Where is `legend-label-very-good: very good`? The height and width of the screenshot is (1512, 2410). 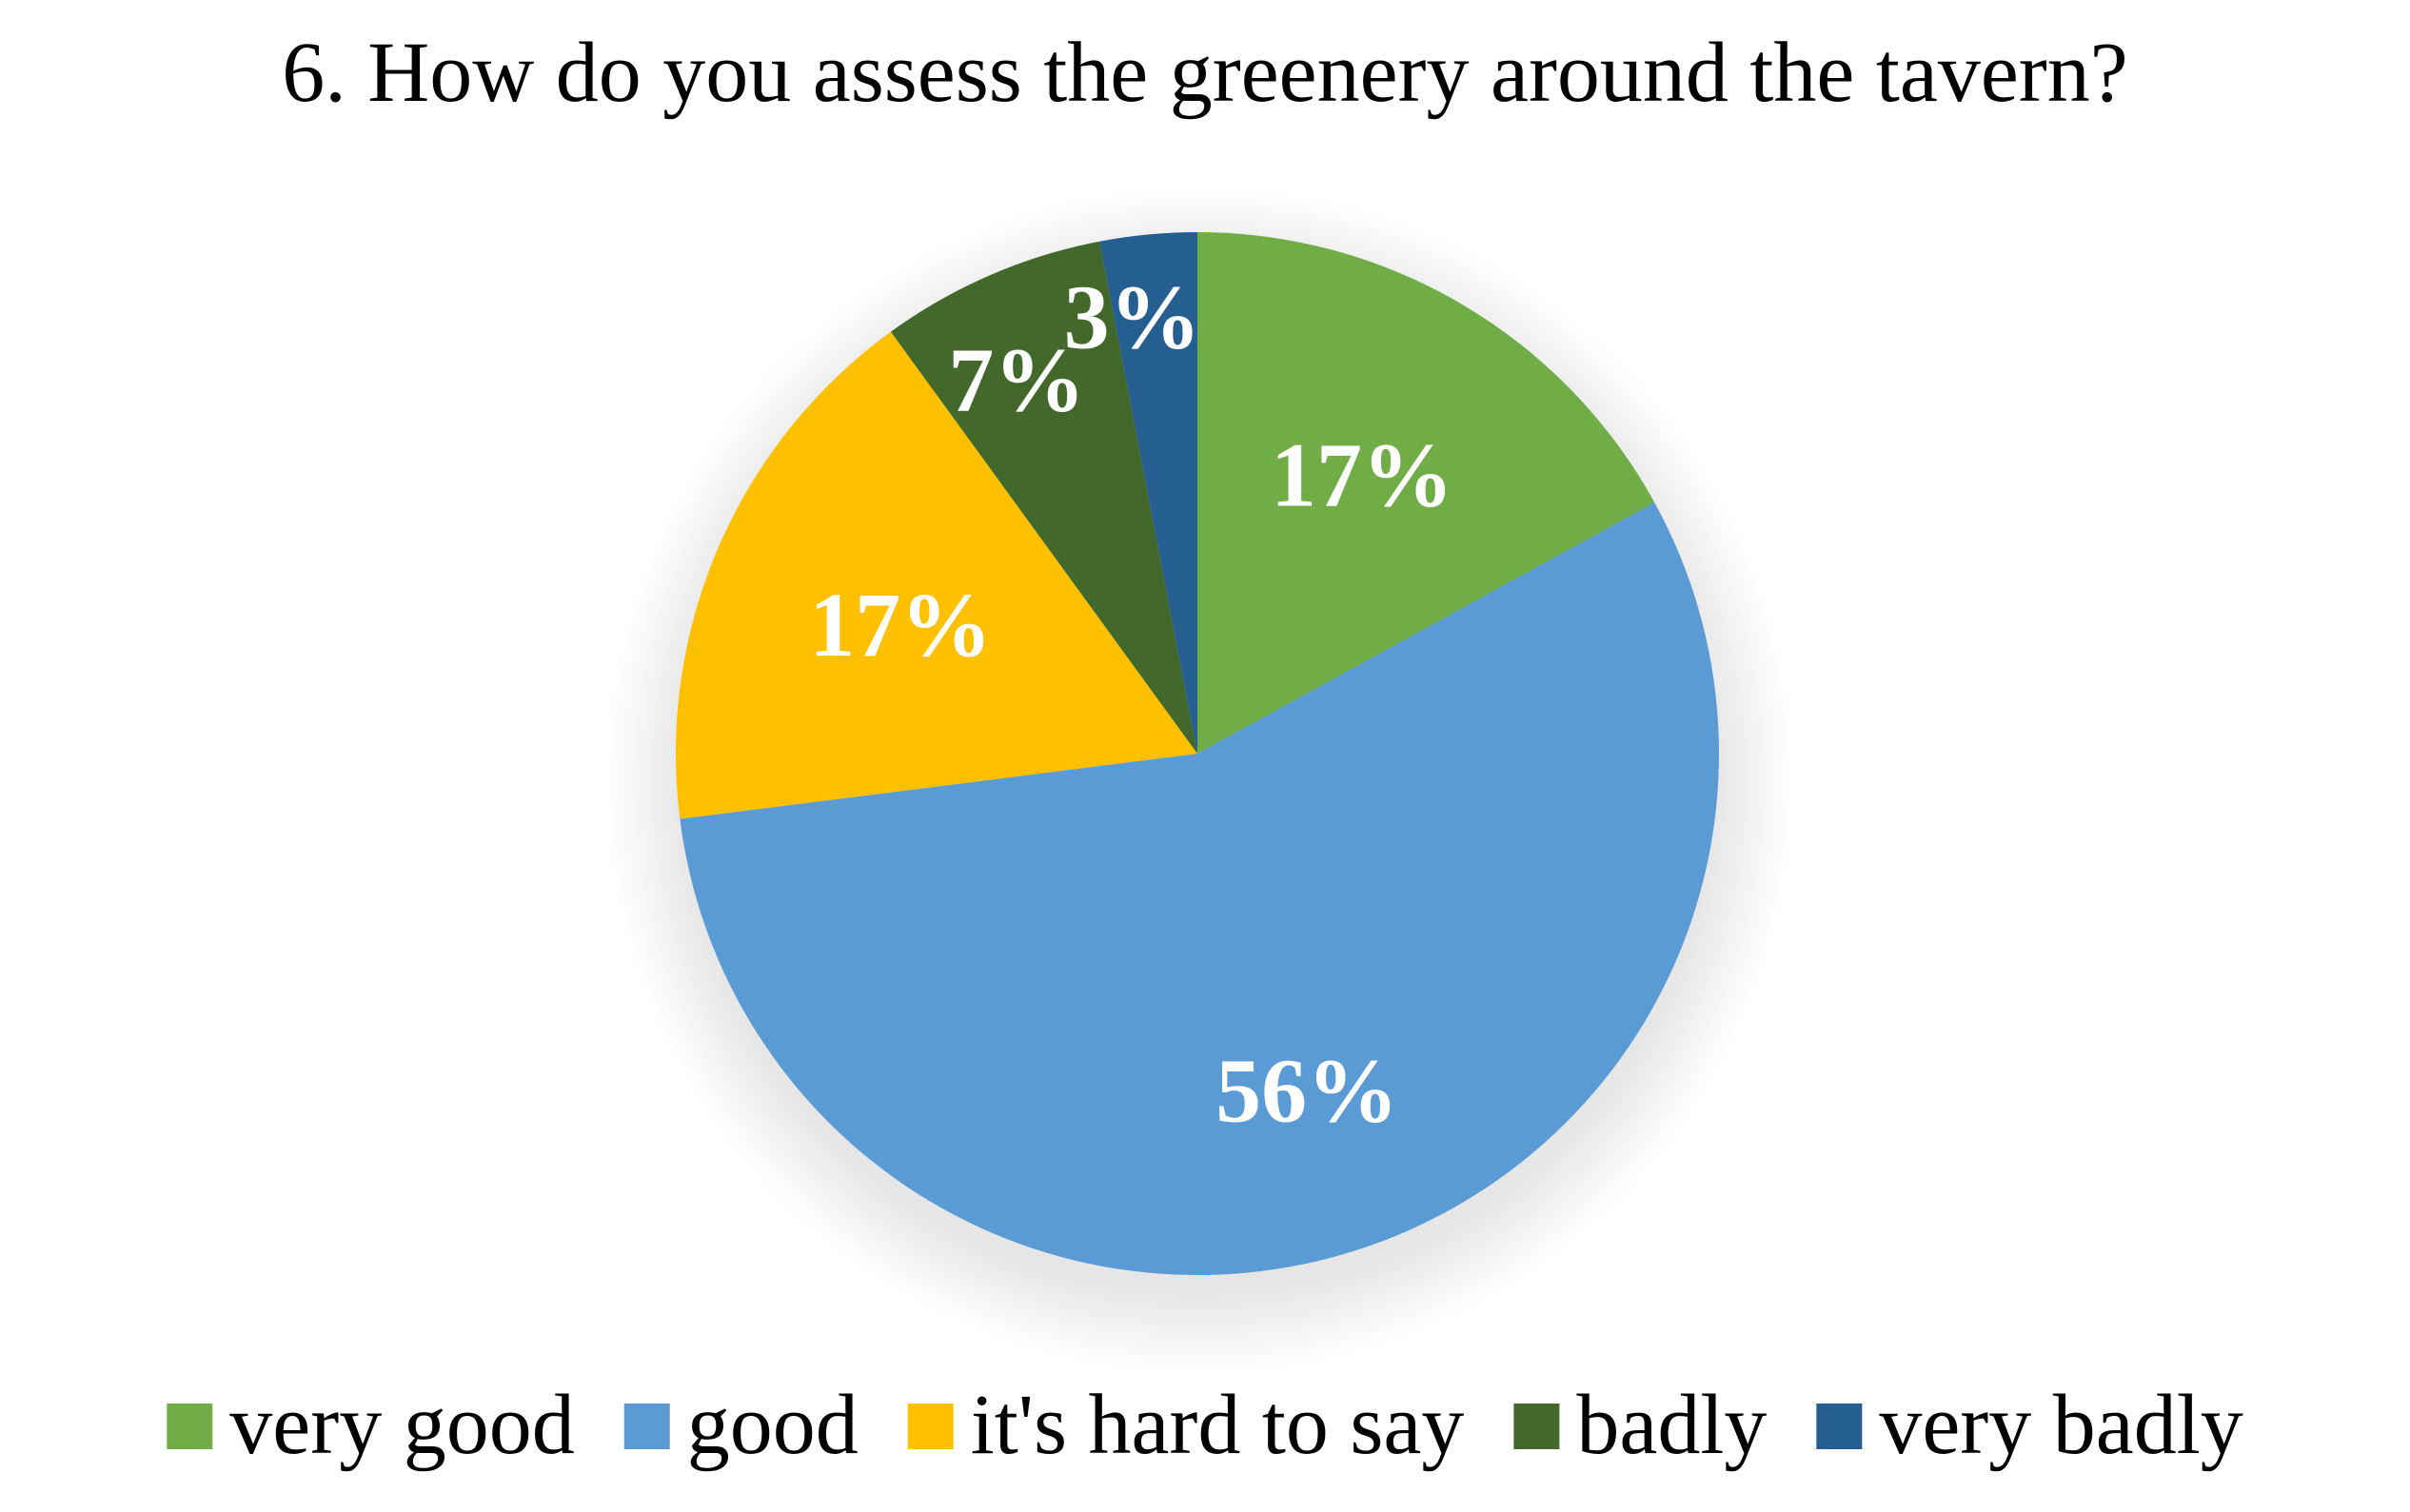
legend-label-very-good: very good is located at coordinates (402, 1425).